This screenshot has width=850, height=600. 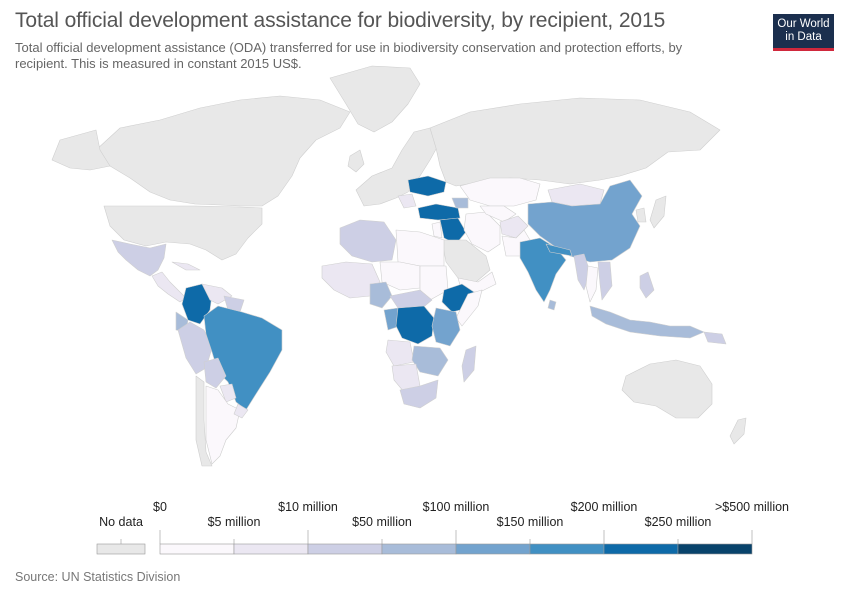 I want to click on country-central-africa, so click(x=411, y=300).